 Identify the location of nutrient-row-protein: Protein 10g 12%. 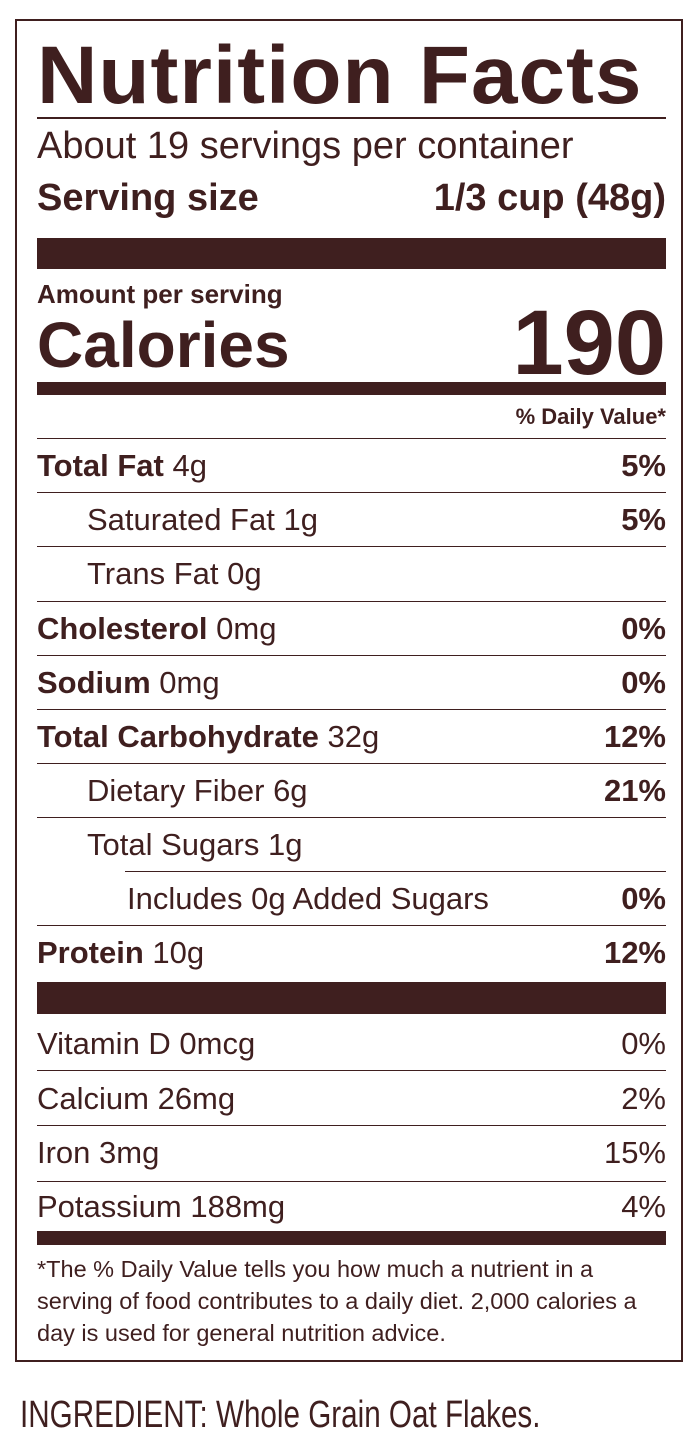
(351, 953).